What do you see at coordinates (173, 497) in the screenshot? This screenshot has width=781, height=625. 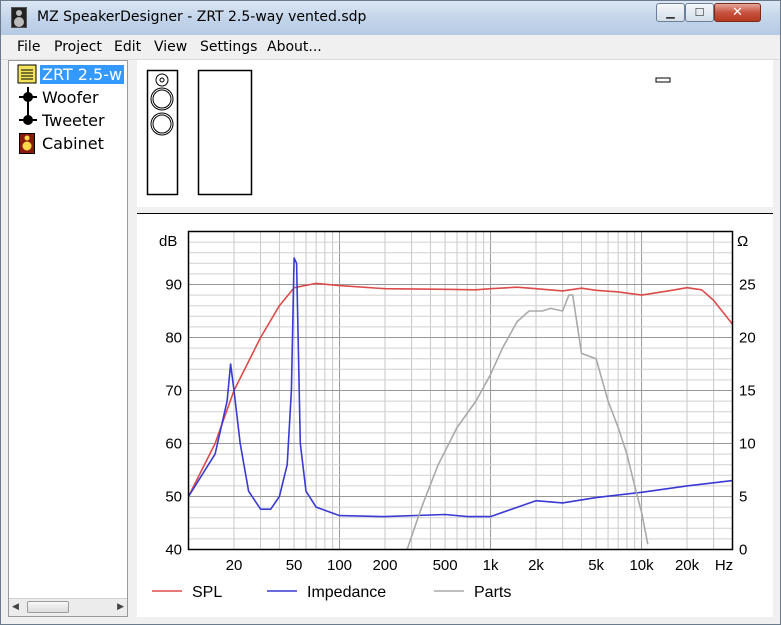 I see `y-tick-label-left: 50` at bounding box center [173, 497].